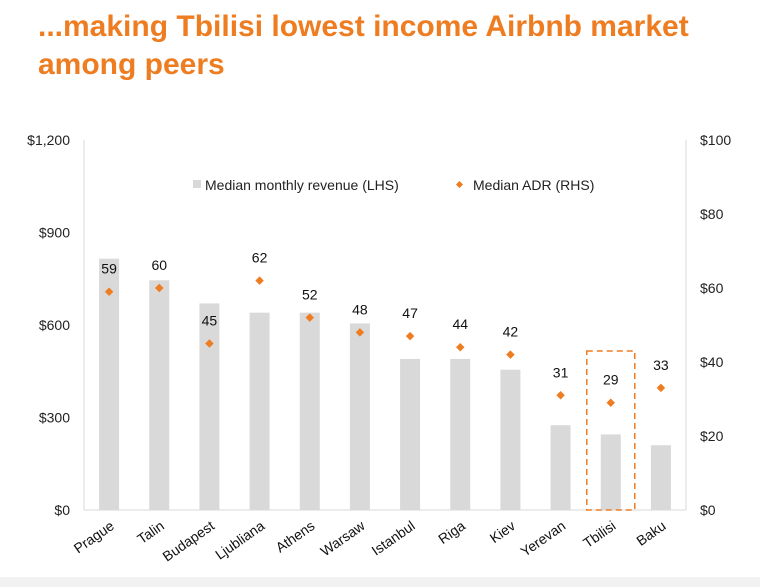  What do you see at coordinates (380, 582) in the screenshot?
I see `footer-strip` at bounding box center [380, 582].